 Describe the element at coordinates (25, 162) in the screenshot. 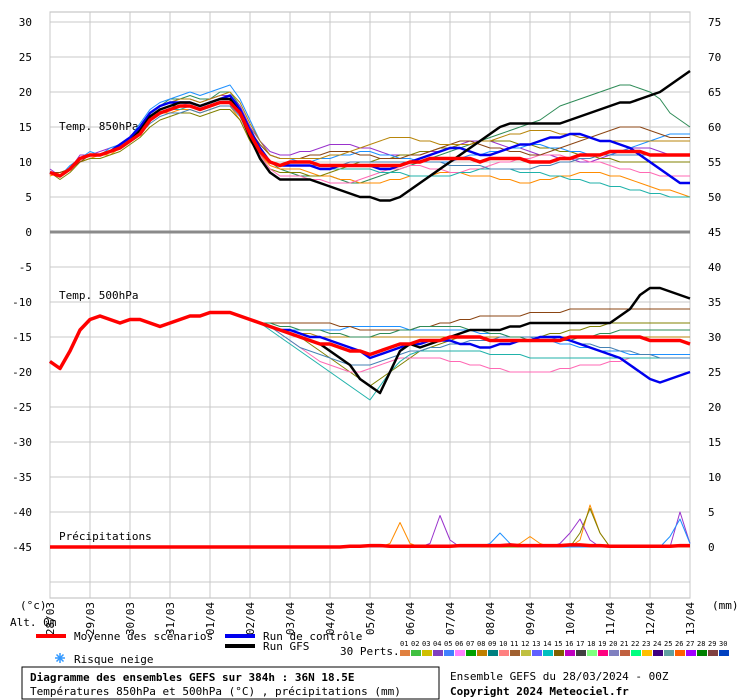

I see `left-tick-label: 10` at that location.